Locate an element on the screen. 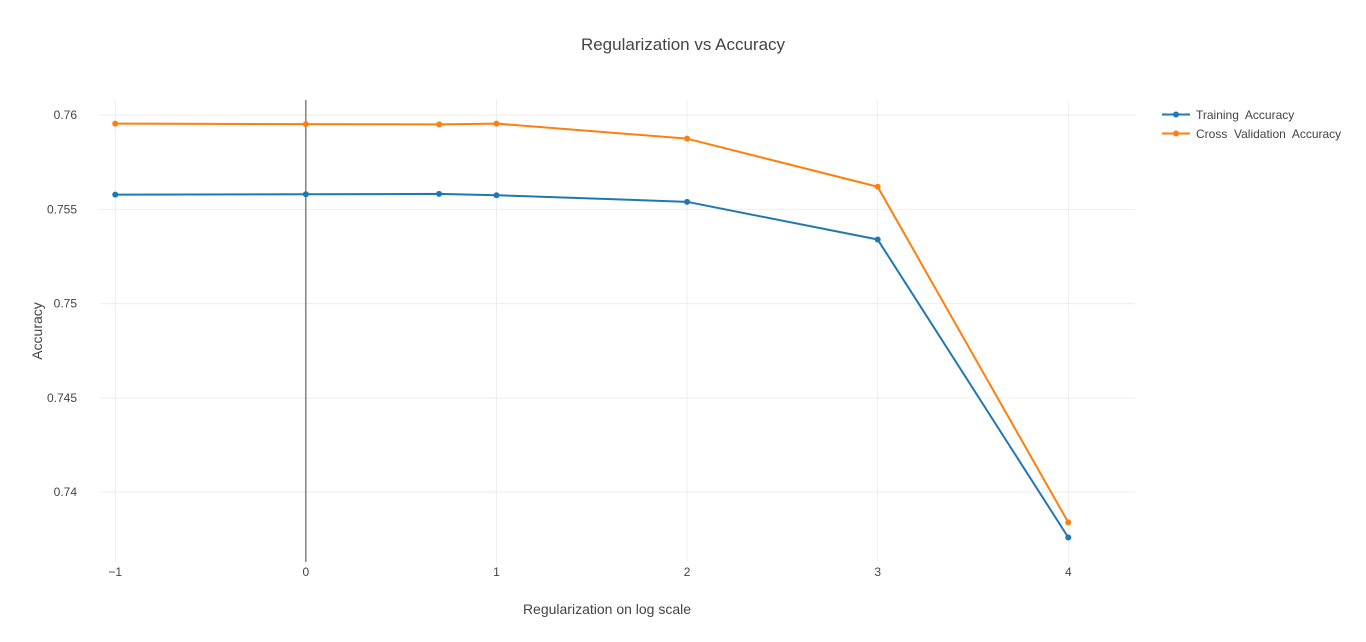 The image size is (1366, 642). y-tick-label: 0.755 is located at coordinates (62, 209).